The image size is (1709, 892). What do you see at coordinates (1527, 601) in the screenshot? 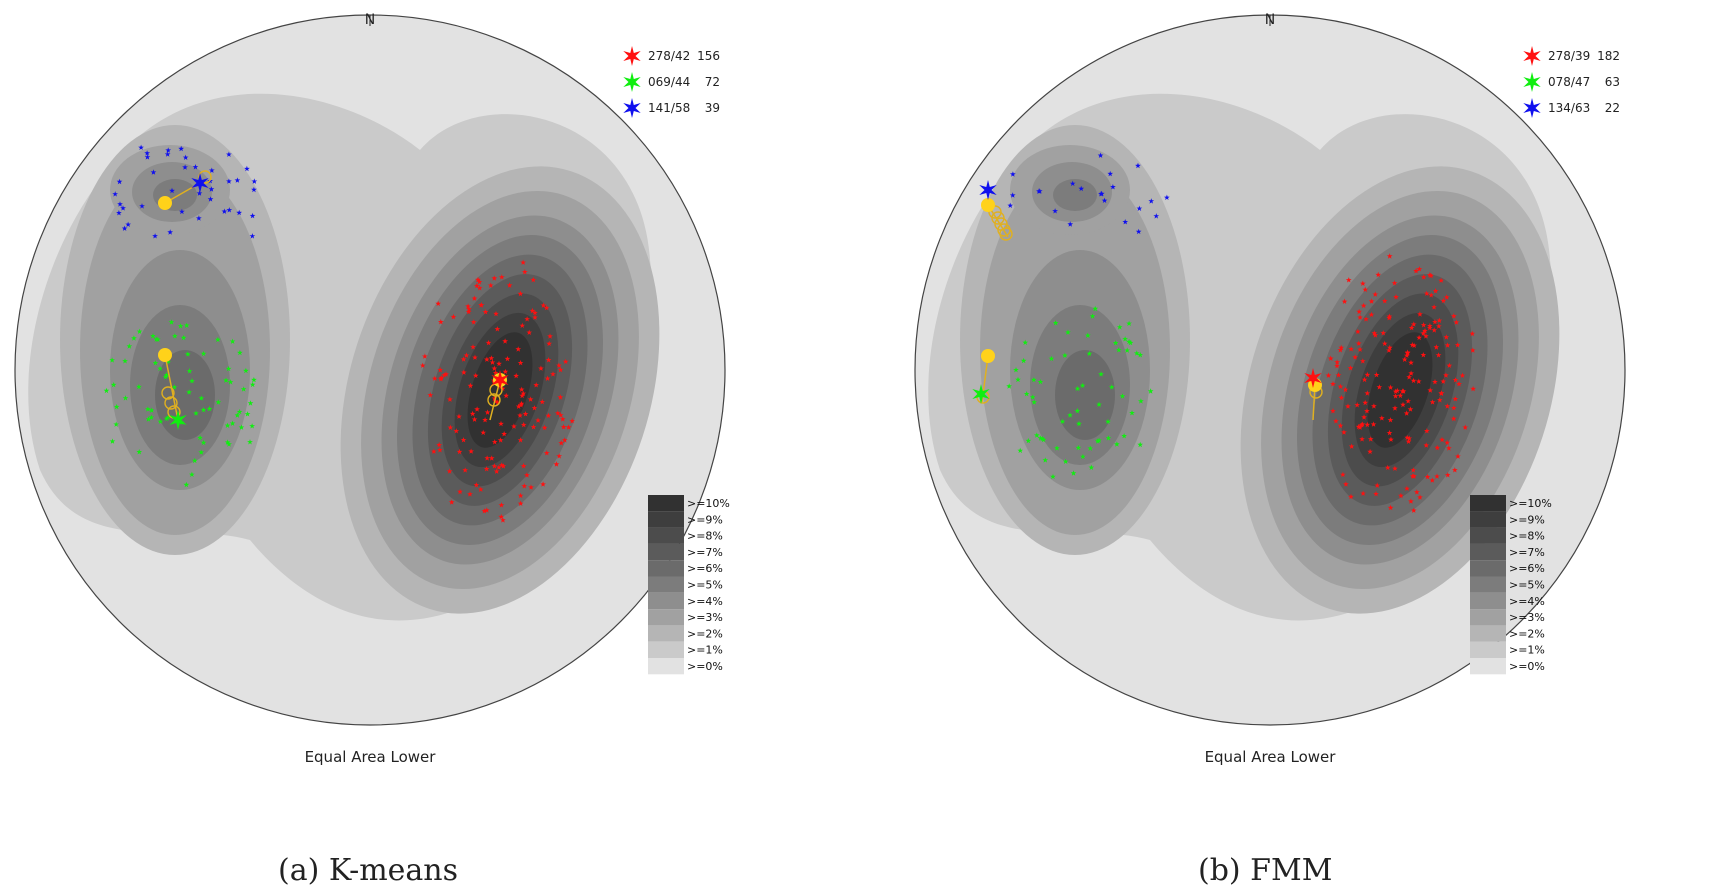
I see `contour-scale-label: >=4%` at bounding box center [1527, 601].